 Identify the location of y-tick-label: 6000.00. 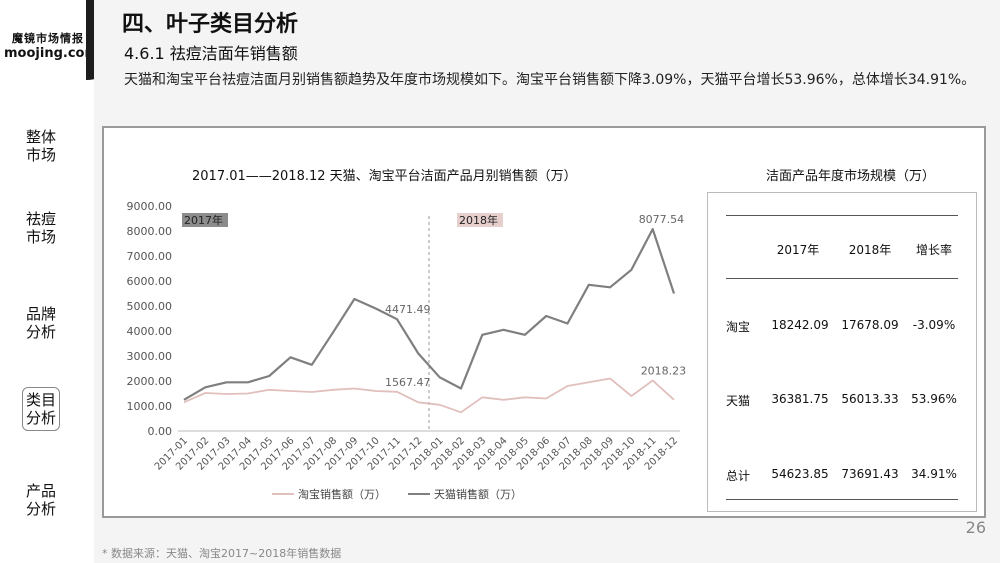
(150, 281).